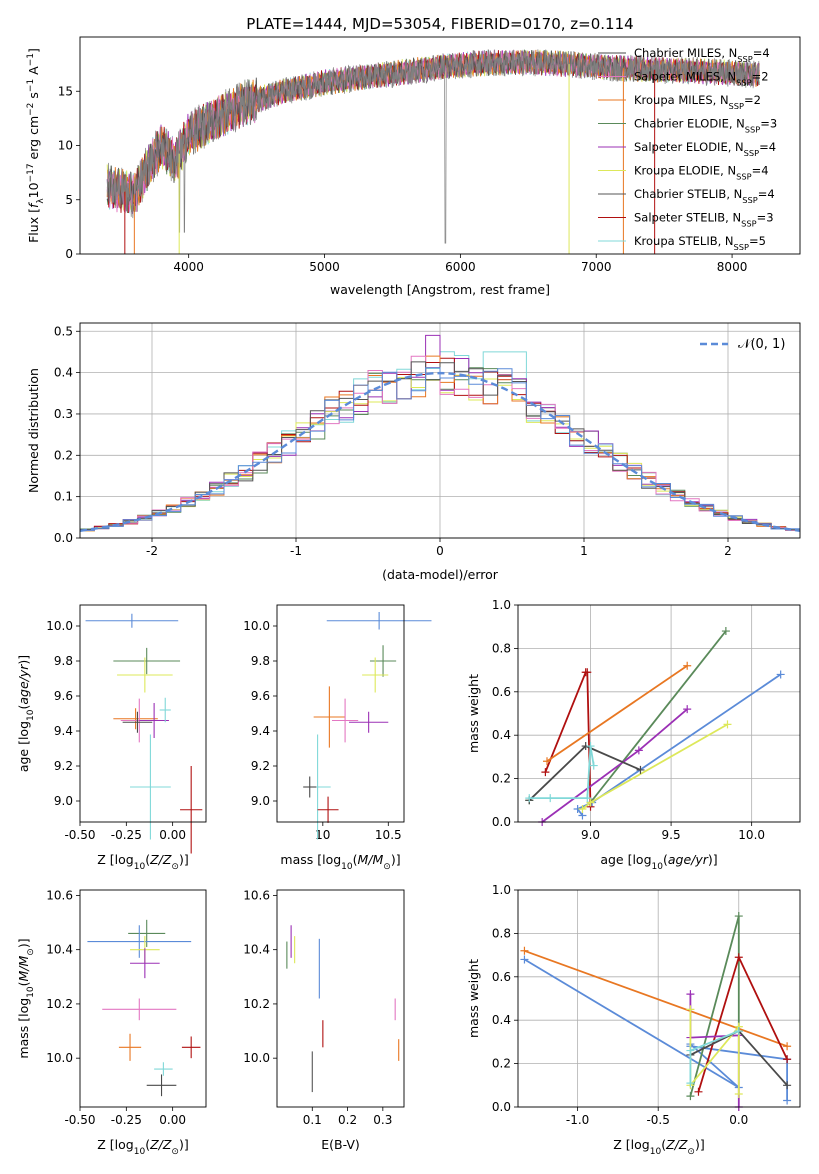  Describe the element at coordinates (260, 696) in the screenshot. I see `y-tick-label: 9.6` at that location.